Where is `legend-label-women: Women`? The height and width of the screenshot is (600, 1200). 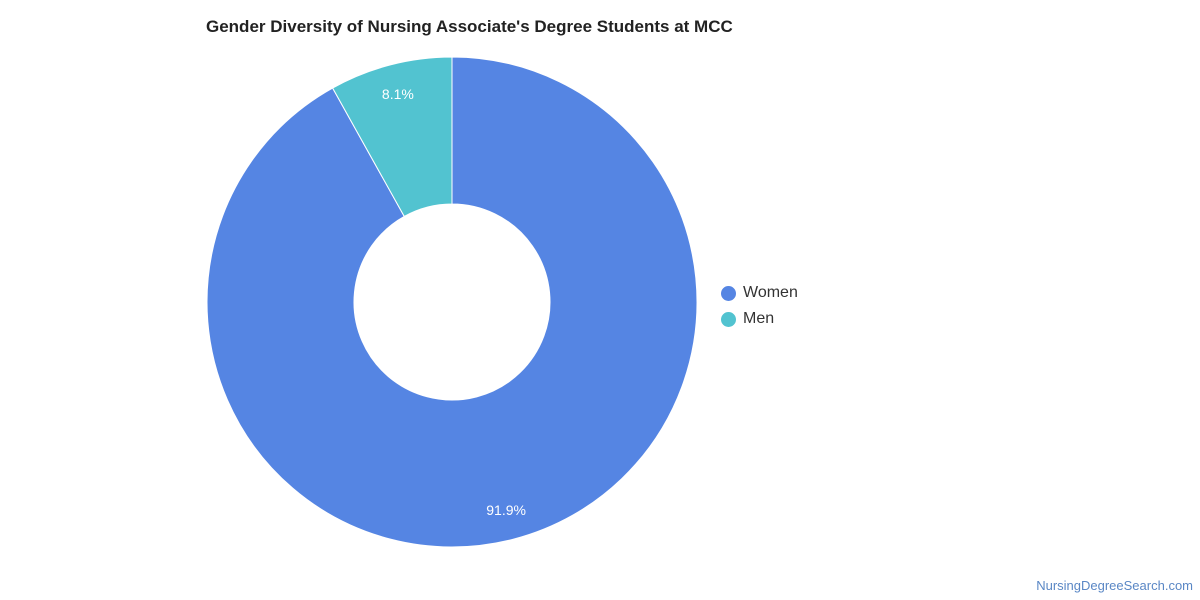 legend-label-women: Women is located at coordinates (770, 292).